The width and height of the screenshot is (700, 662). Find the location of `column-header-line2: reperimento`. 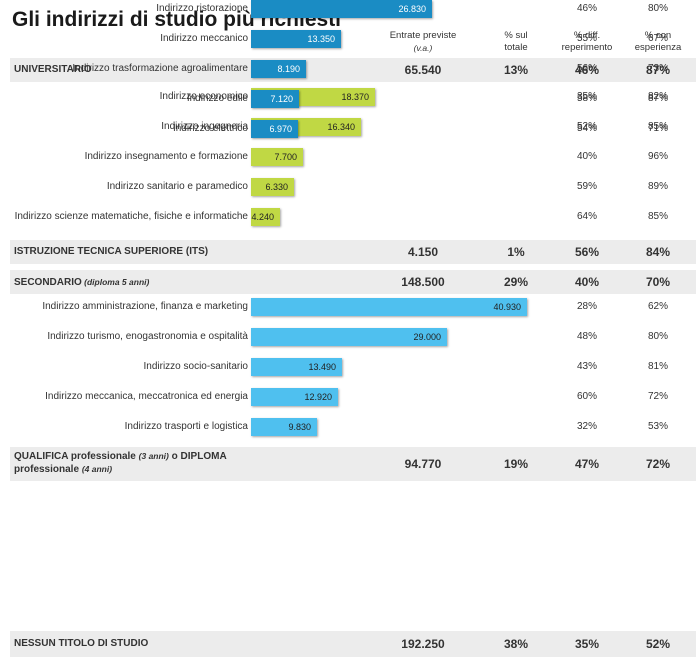

column-header-line2: reperimento is located at coordinates (587, 47).